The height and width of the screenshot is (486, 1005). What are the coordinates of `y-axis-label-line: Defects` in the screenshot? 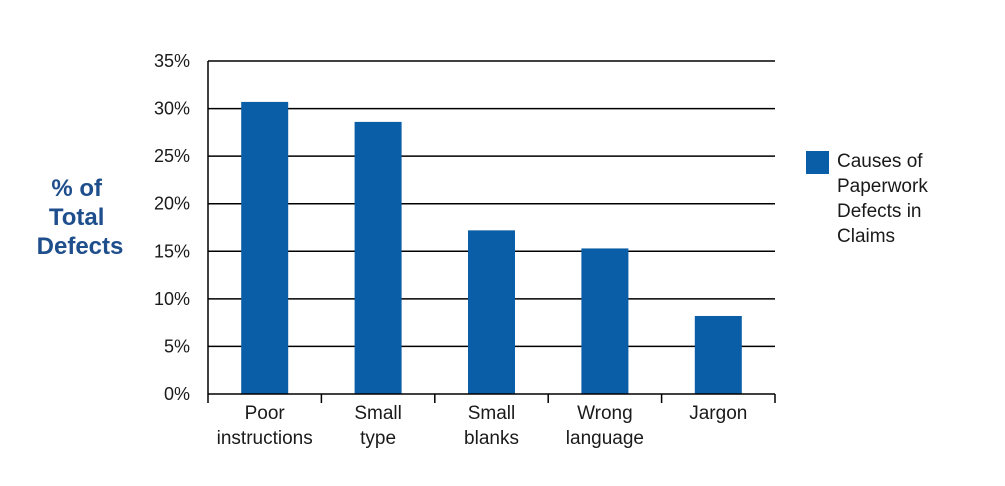 It's located at (80, 246).